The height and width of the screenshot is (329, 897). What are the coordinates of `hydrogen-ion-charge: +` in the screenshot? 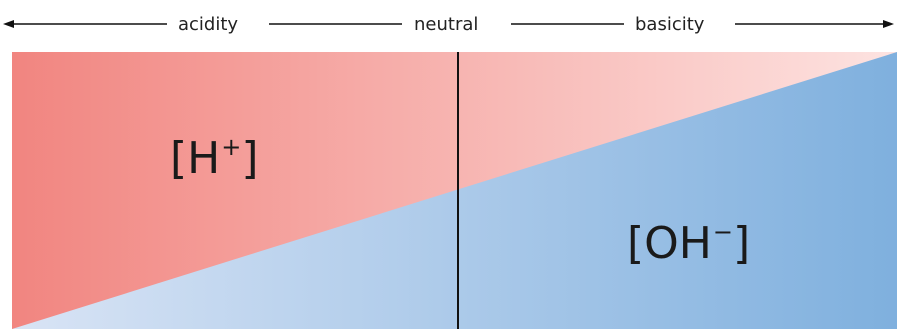 It's located at (231, 147).